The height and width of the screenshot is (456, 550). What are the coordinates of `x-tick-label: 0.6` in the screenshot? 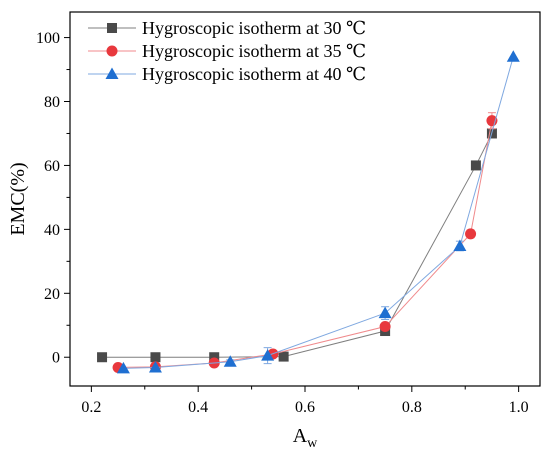 It's located at (305, 407).